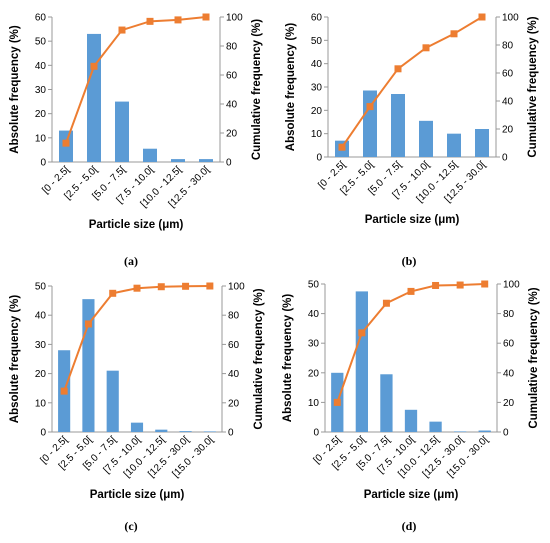 The image size is (550, 543). Describe the element at coordinates (130, 526) in the screenshot. I see `panel-label: (c)` at that location.